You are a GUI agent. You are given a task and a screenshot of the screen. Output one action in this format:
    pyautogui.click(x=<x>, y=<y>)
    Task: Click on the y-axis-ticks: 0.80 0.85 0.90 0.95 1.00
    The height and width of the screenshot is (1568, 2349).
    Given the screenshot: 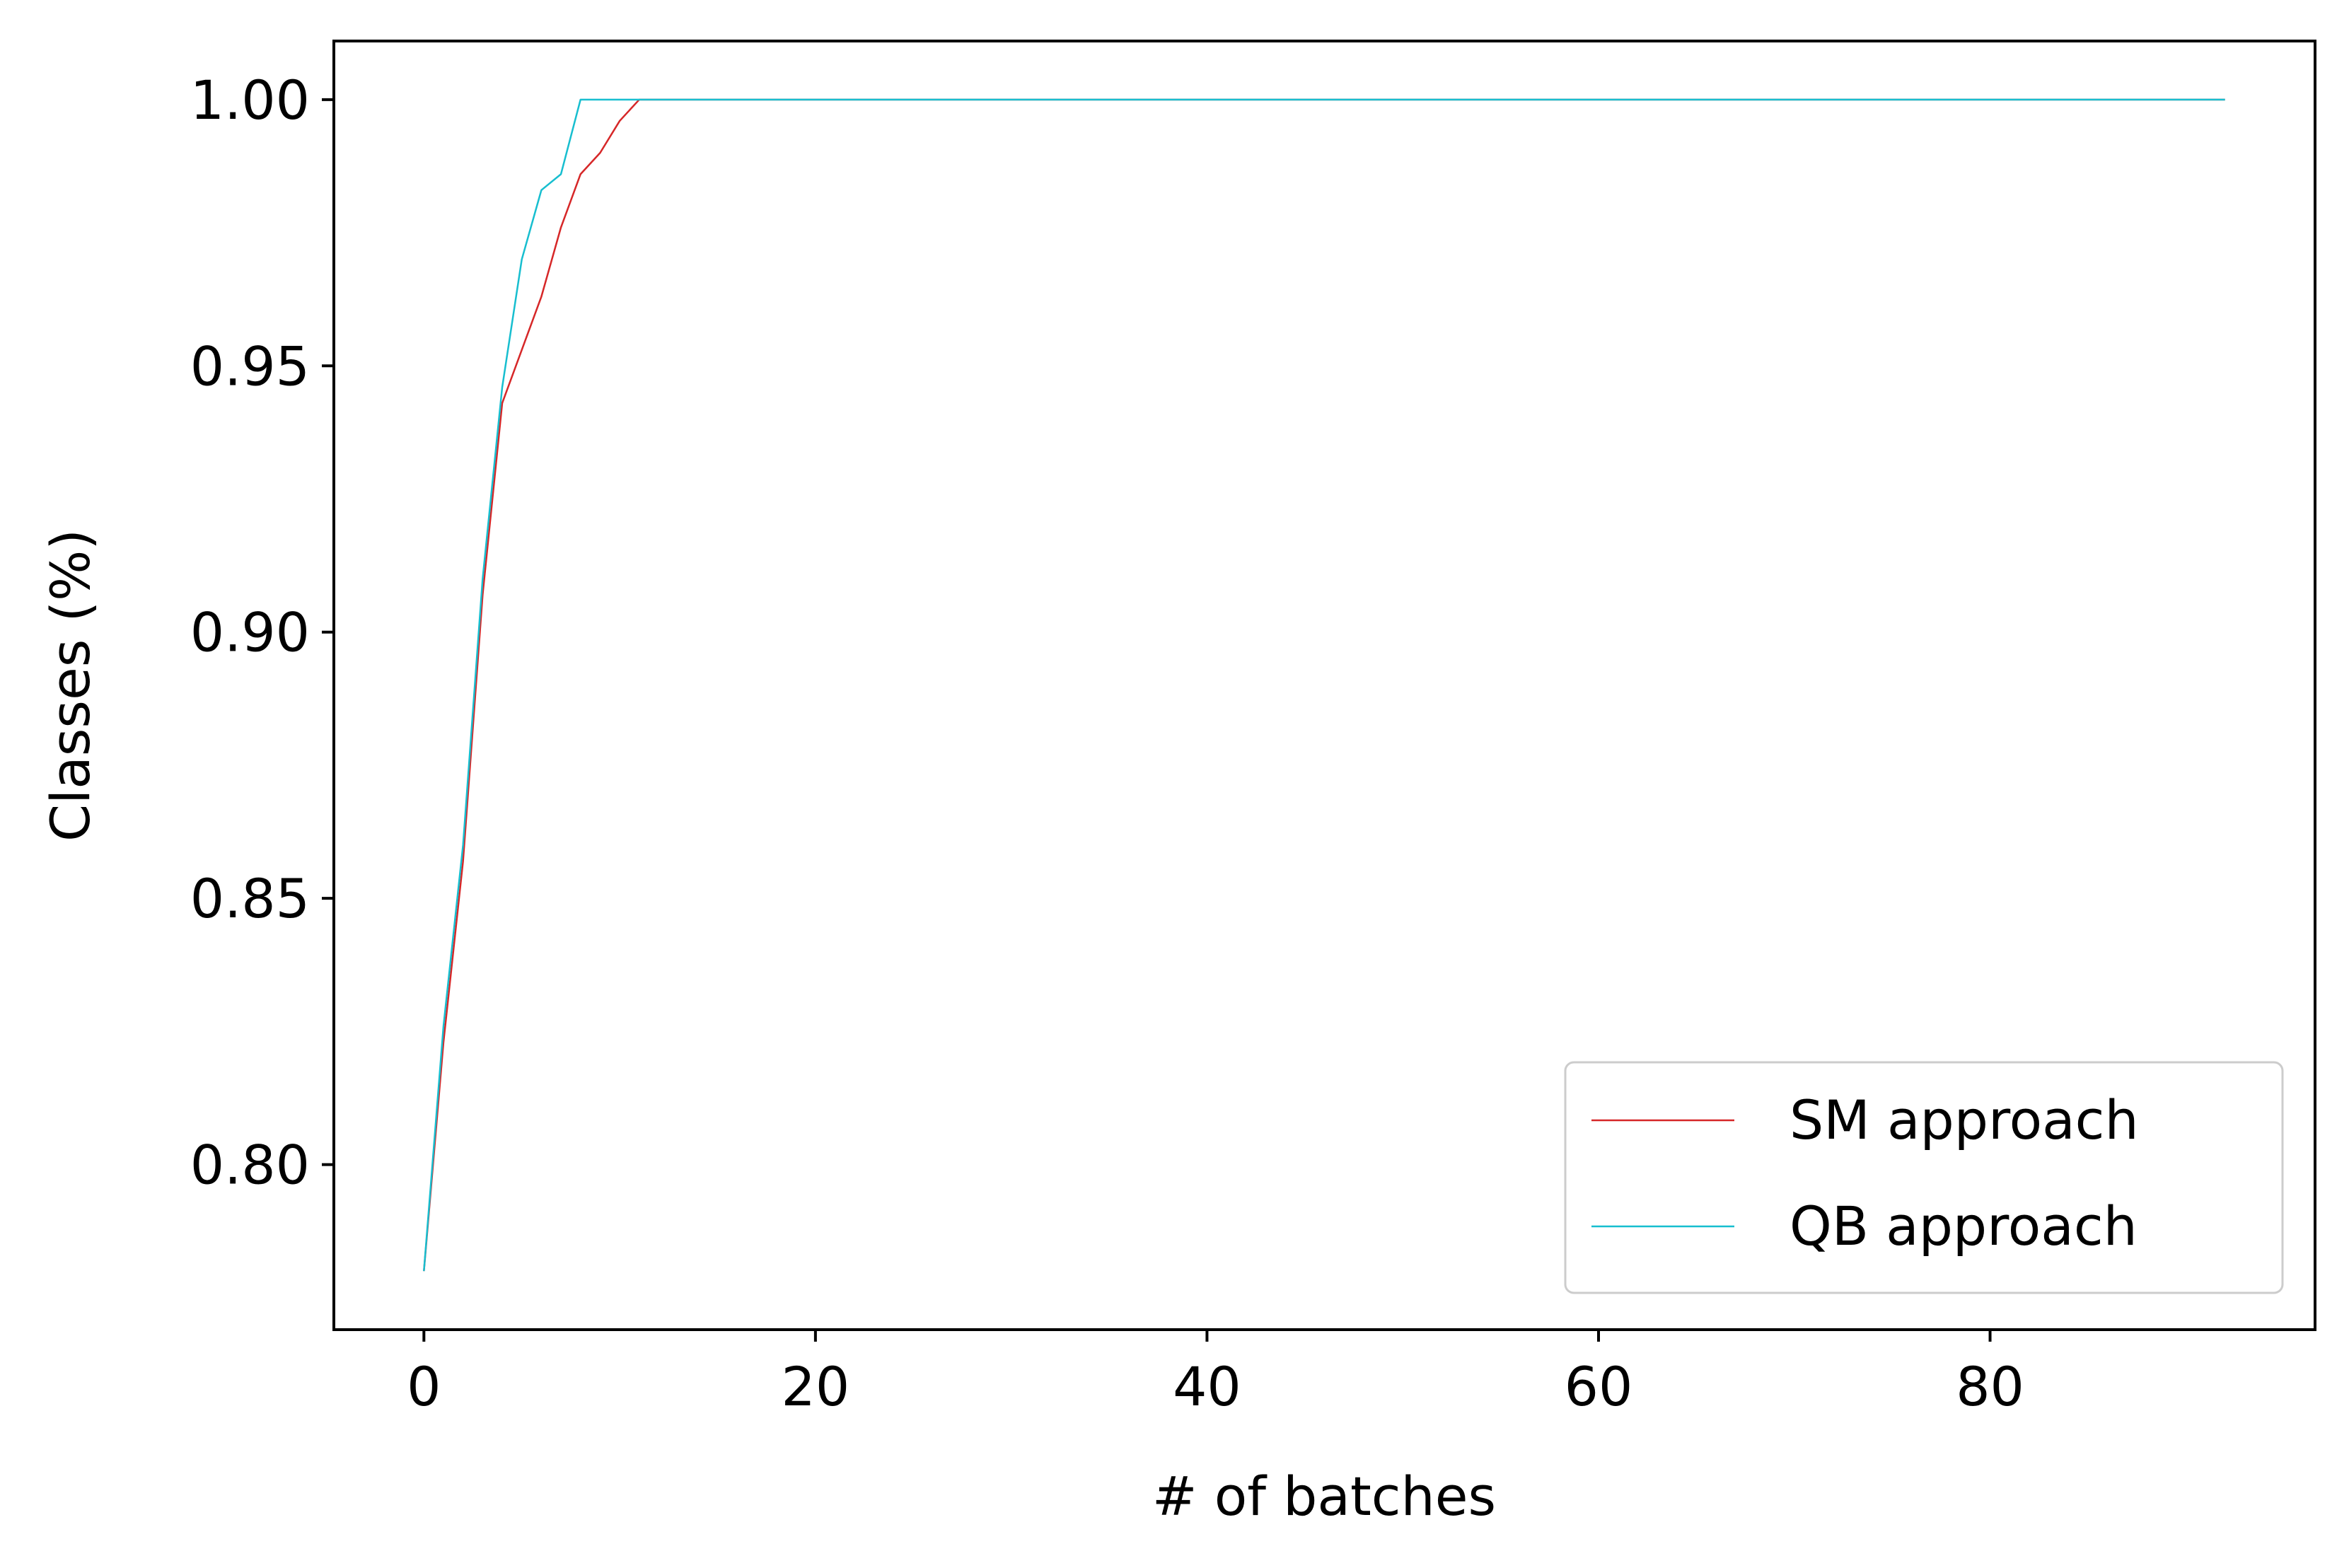 What is the action you would take?
    pyautogui.click(x=262, y=633)
    